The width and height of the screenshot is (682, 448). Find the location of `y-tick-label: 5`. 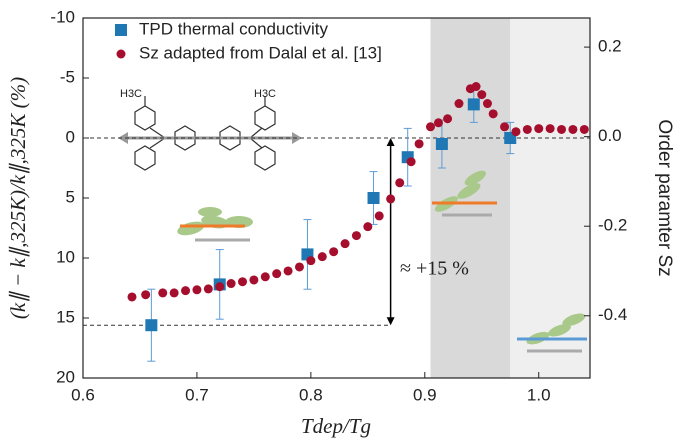

y-tick-label: 5 is located at coordinates (70, 196).